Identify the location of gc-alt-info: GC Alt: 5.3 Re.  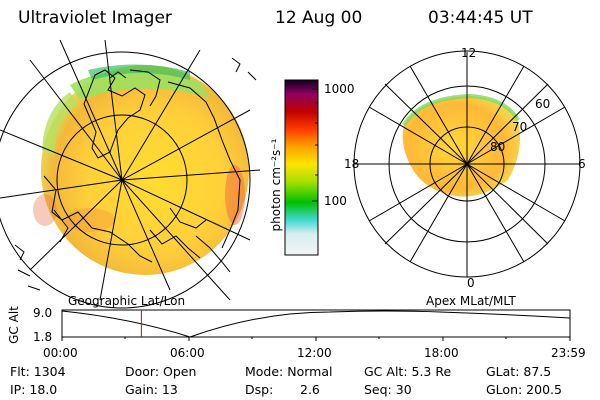
(408, 371).